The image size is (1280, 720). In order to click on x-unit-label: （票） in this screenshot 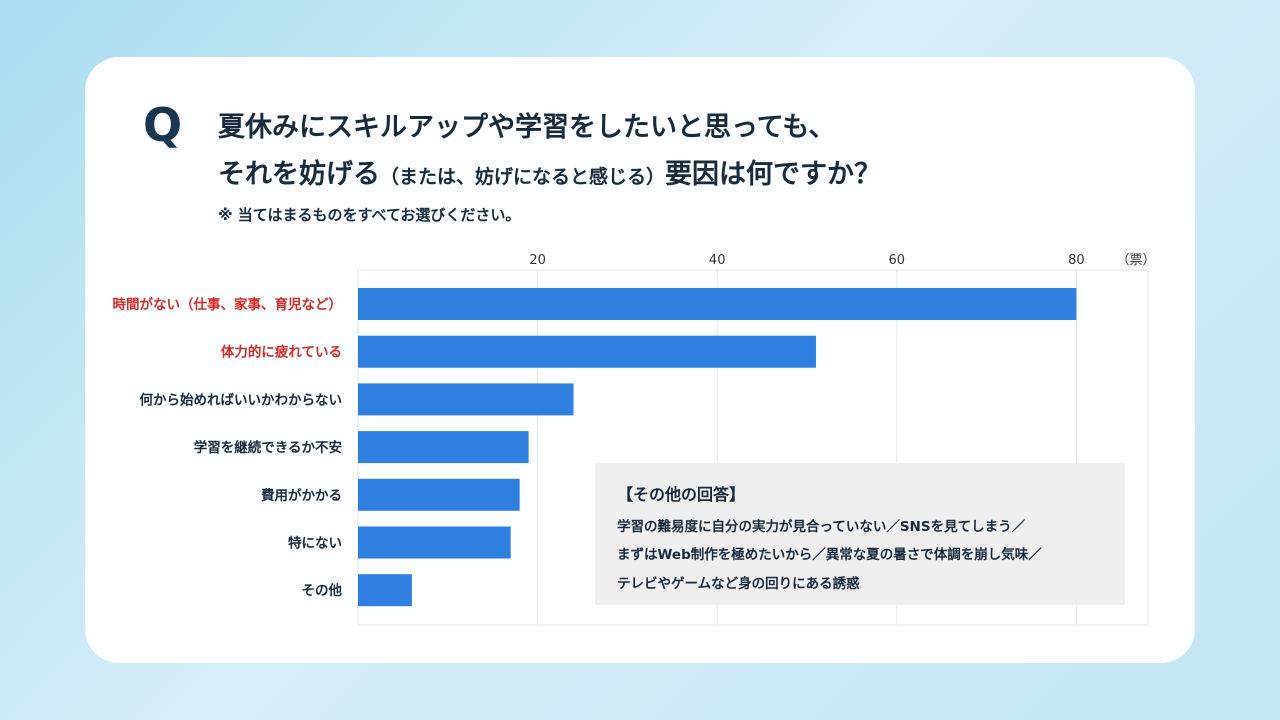, I will do `click(1135, 260)`.